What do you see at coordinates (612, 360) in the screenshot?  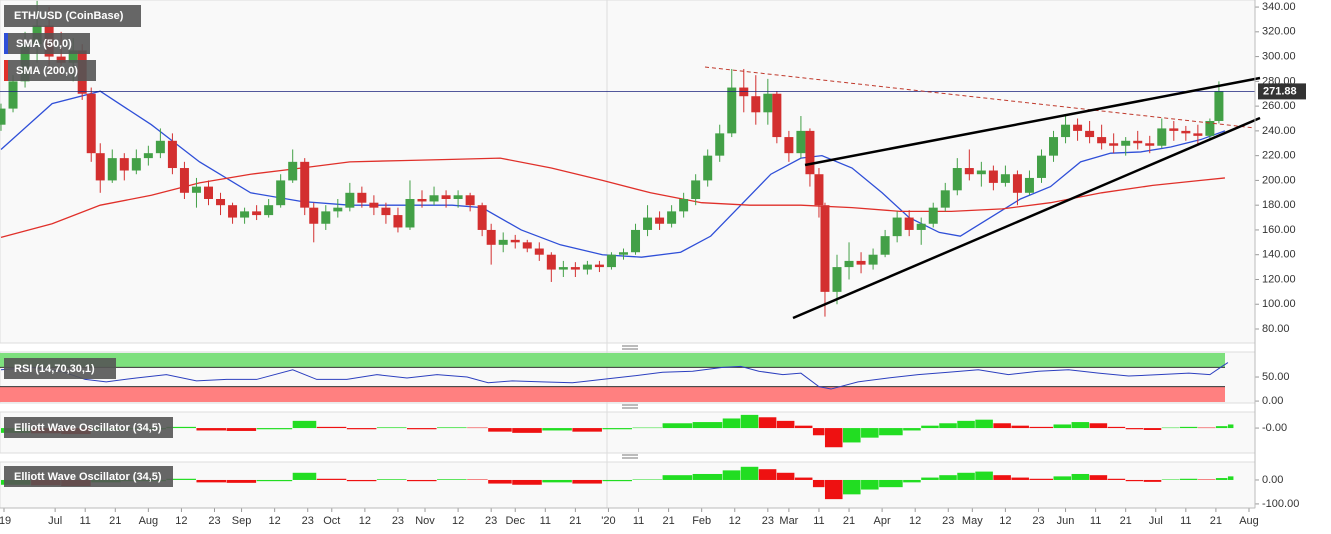 I see `overbought-band` at bounding box center [612, 360].